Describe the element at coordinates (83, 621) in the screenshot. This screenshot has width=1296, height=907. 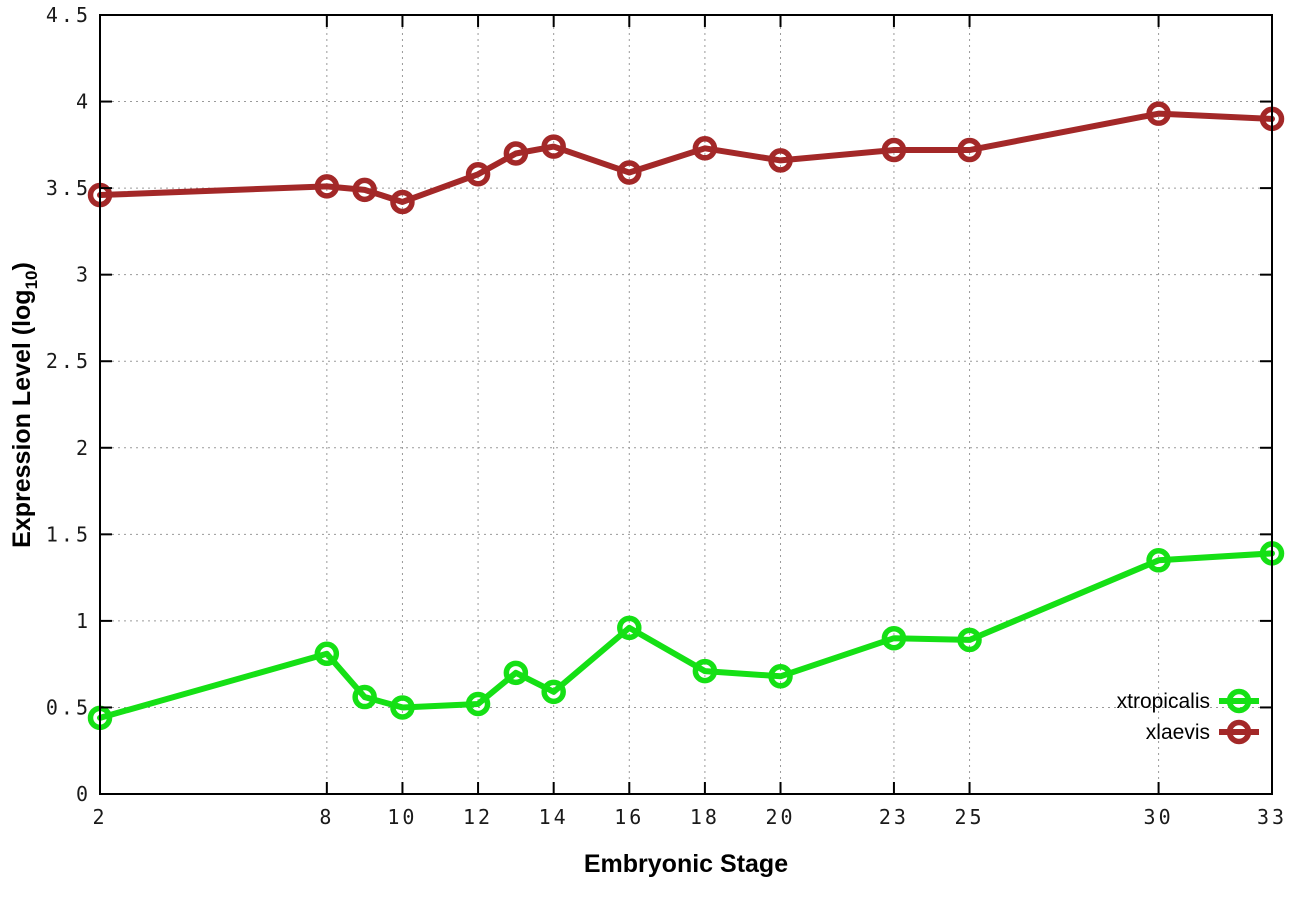
I see `y-tick-label: 1` at that location.